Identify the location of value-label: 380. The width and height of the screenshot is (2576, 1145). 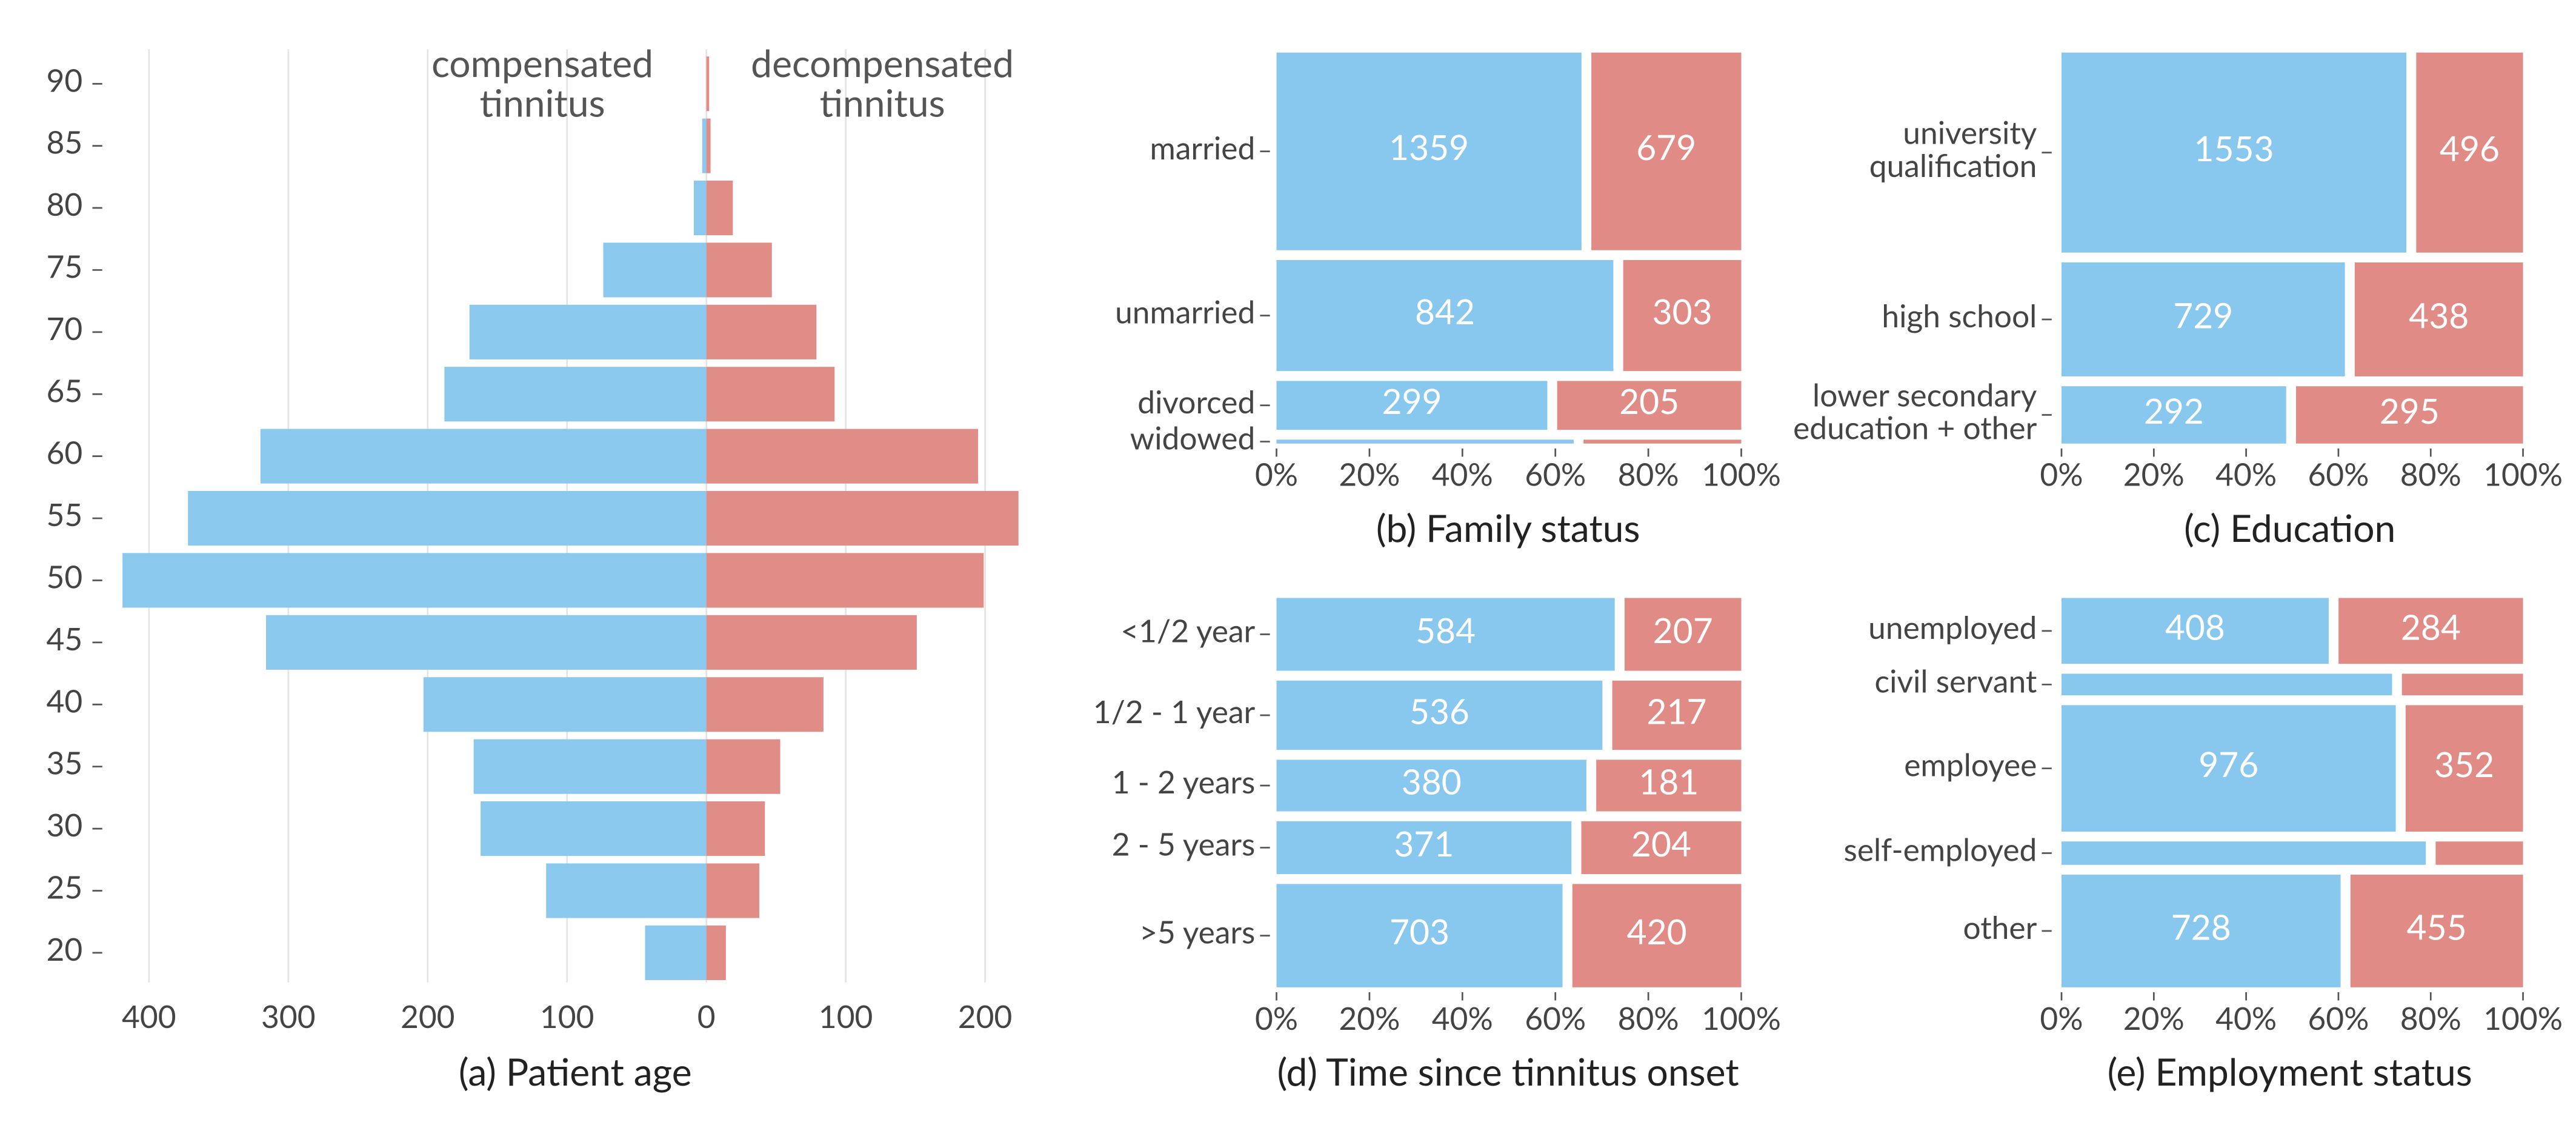
(1432, 781).